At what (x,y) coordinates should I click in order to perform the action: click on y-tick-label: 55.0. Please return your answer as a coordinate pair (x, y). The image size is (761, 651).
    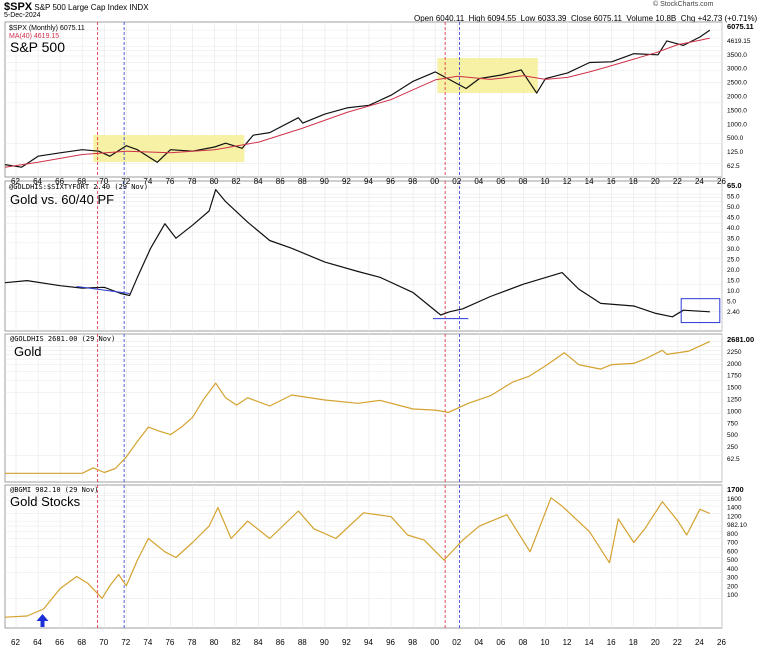
    Looking at the image, I should click on (733, 197).